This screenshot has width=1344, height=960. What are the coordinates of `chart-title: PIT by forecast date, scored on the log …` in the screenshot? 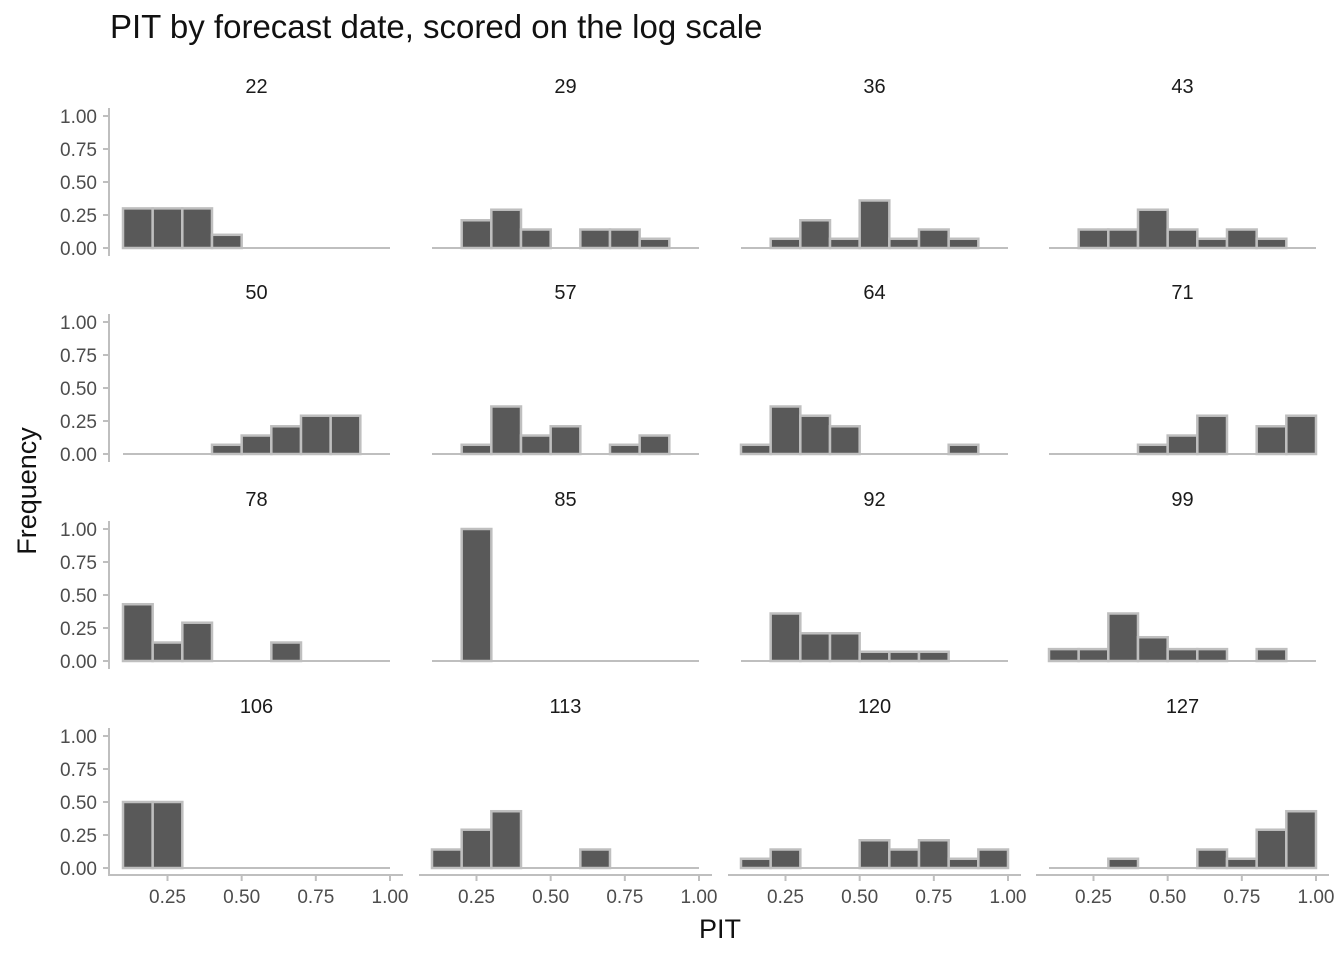 It's located at (436, 26).